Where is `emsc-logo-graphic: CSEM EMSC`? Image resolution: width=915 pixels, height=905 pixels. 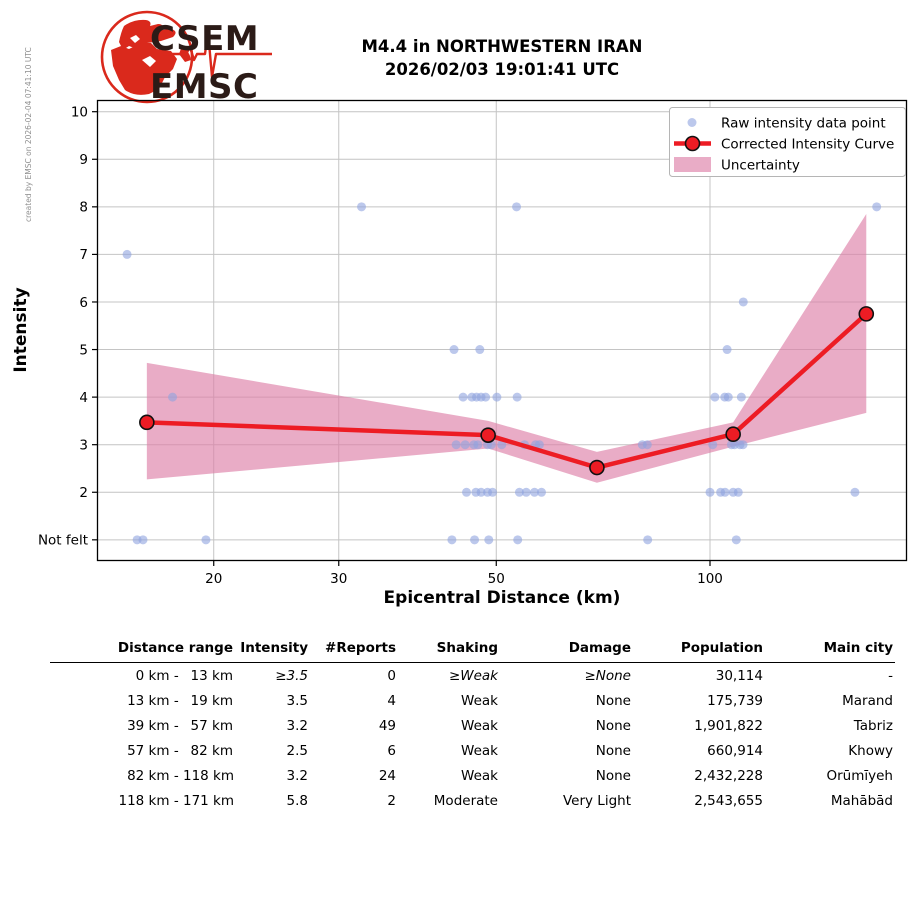
emsc-logo-graphic: CSEM EMSC is located at coordinates (186, 58).